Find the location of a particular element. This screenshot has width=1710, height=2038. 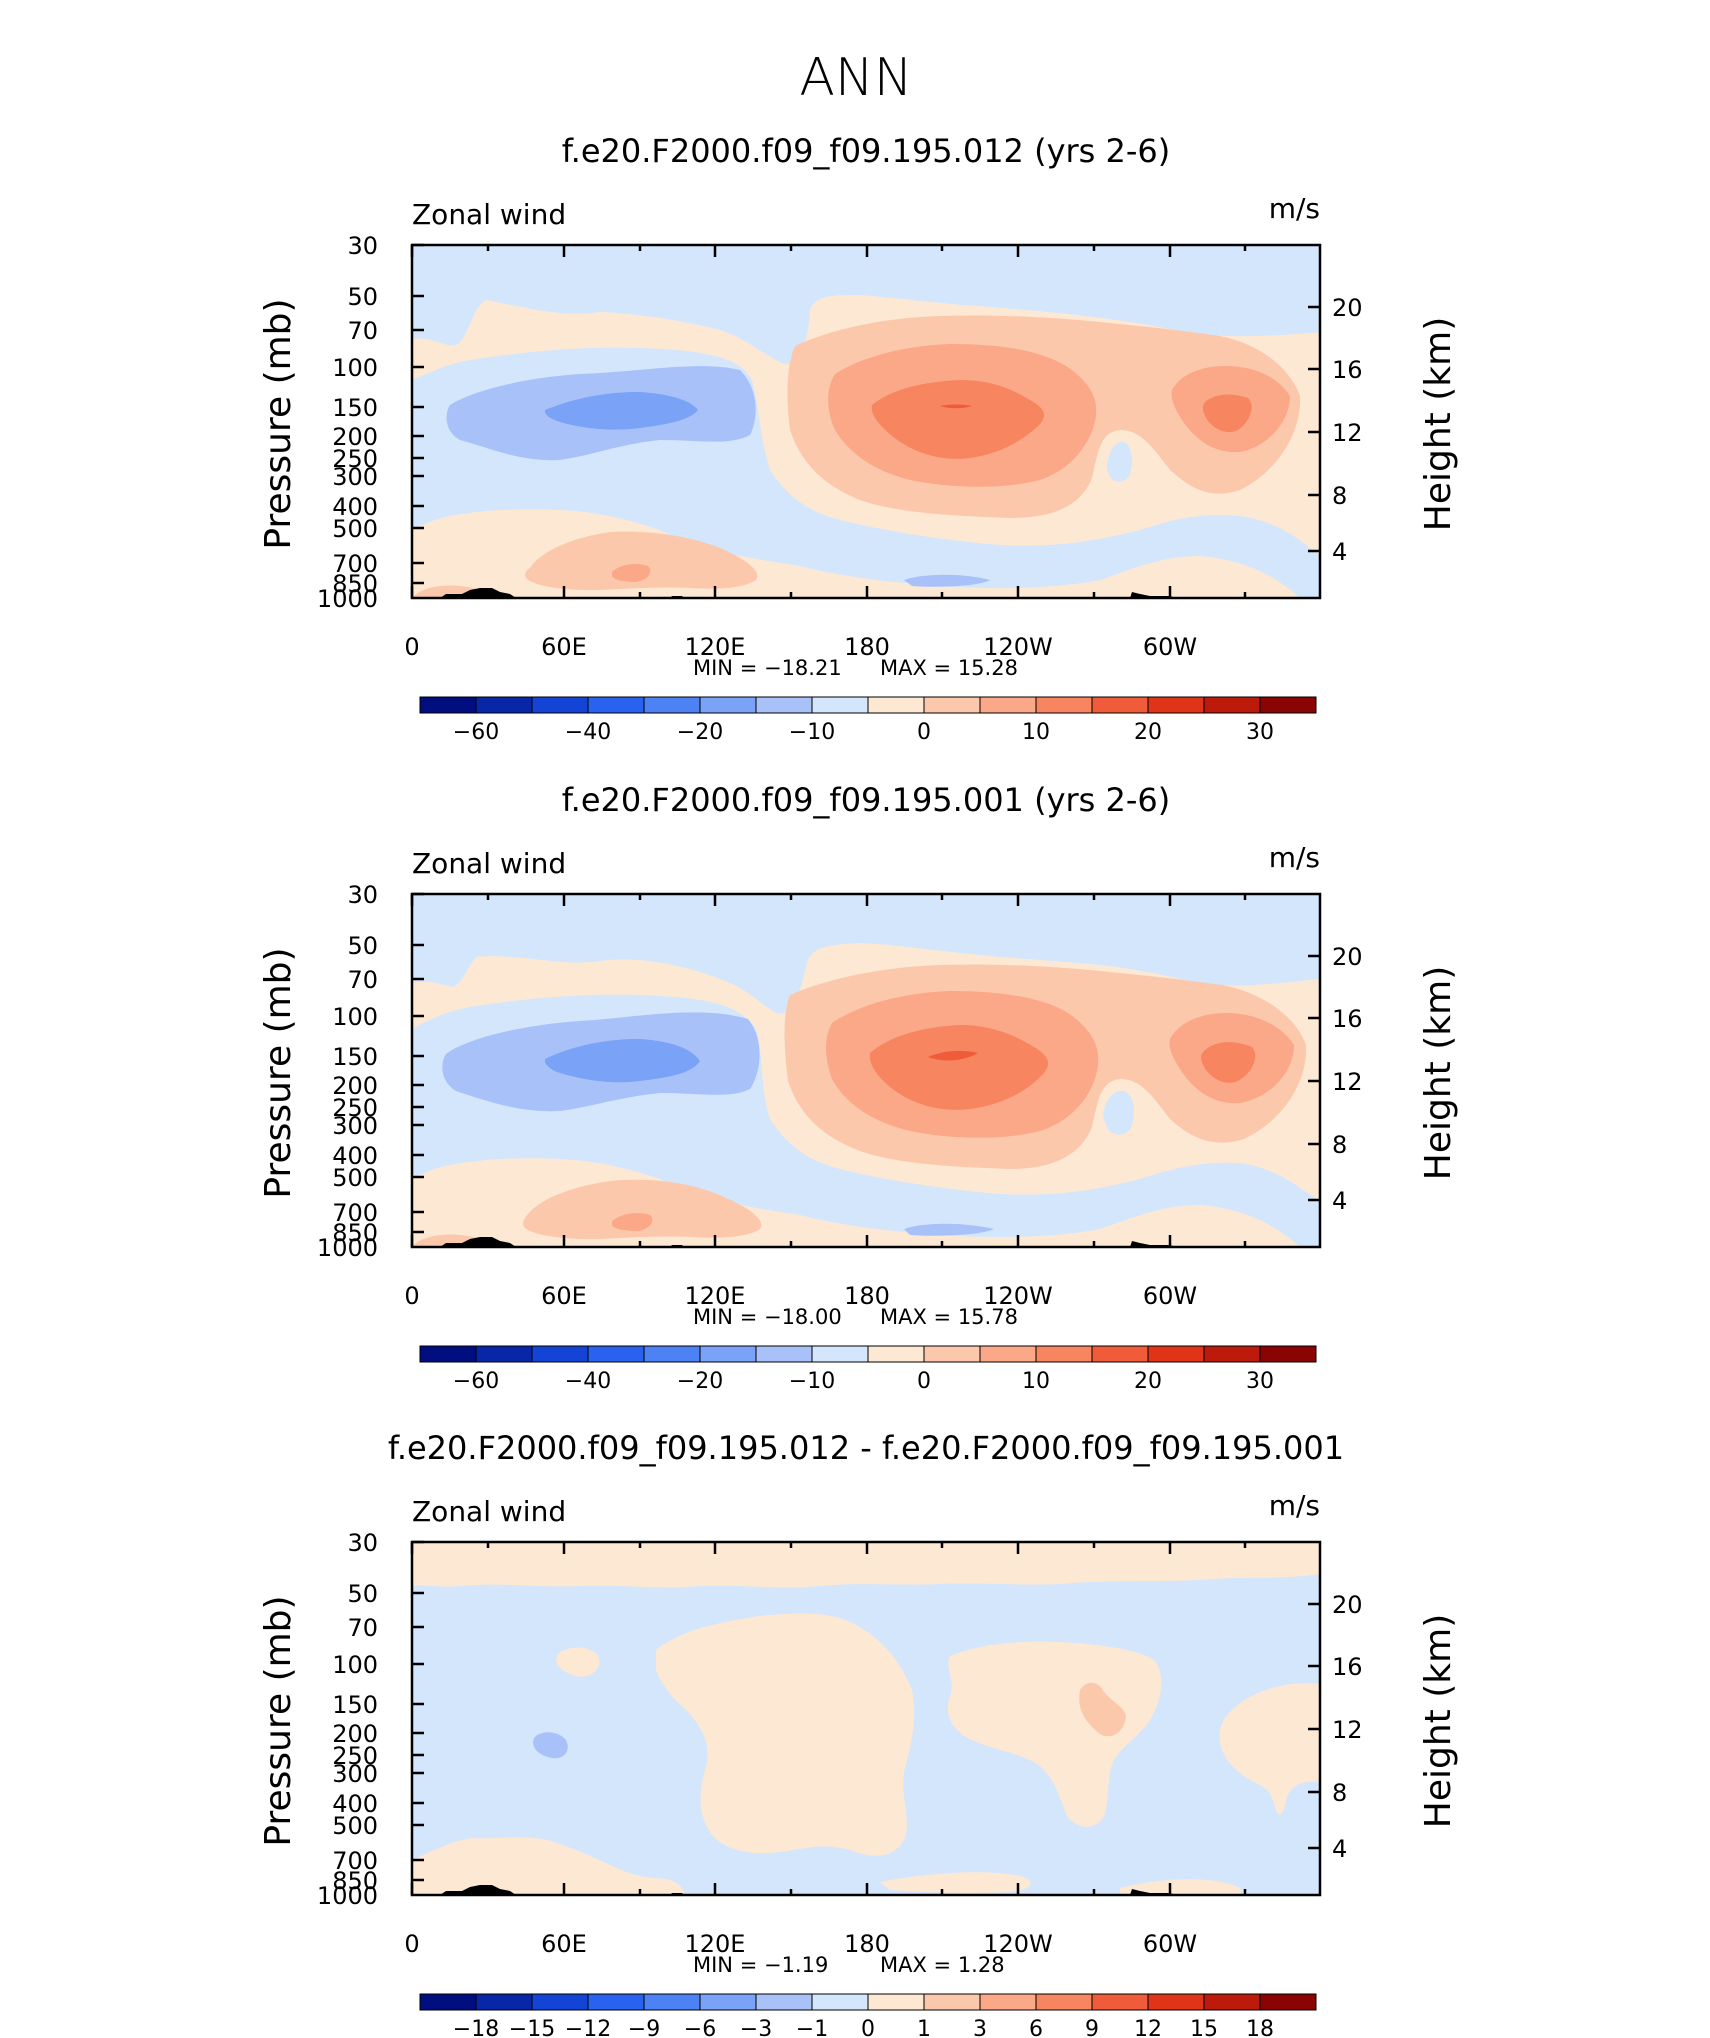

colorbar-label: −40 is located at coordinates (588, 1381).